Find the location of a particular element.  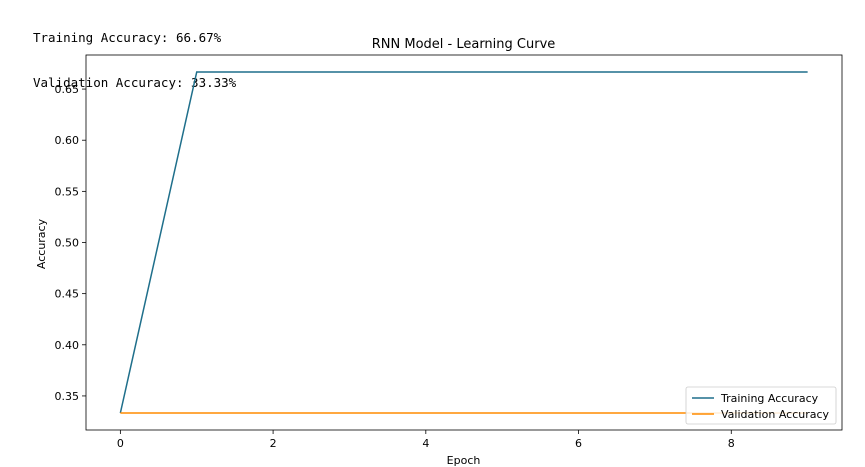

legend-box is located at coordinates (761, 405).